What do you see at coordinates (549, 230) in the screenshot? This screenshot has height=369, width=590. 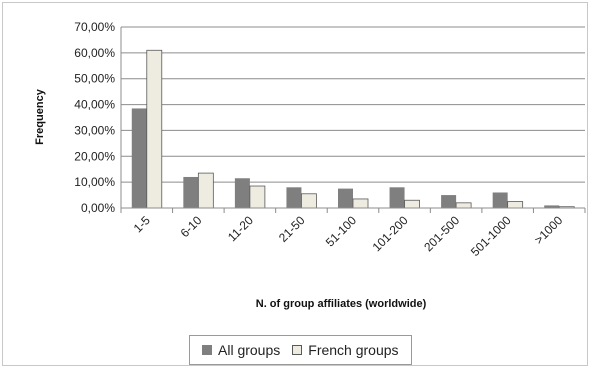 I see `x-tick-label: >1000` at bounding box center [549, 230].